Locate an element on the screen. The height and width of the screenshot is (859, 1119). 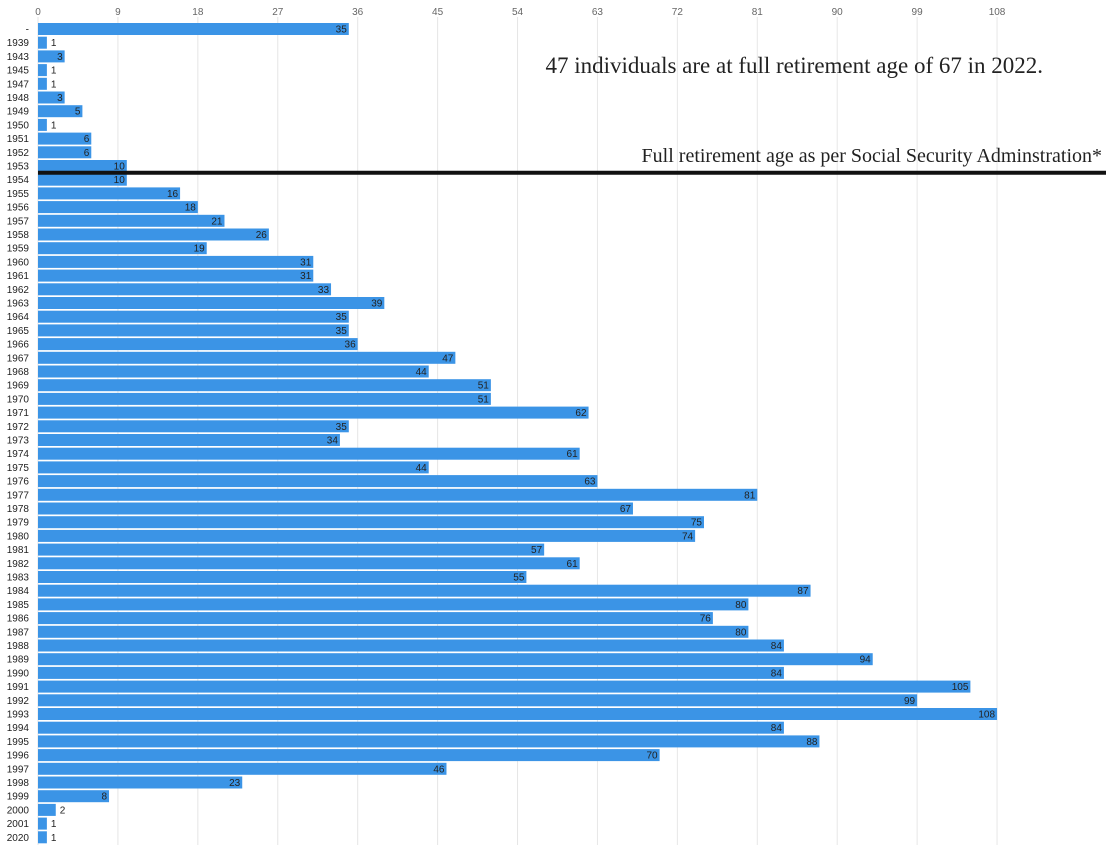
category-label: 1982 is located at coordinates (18, 564).